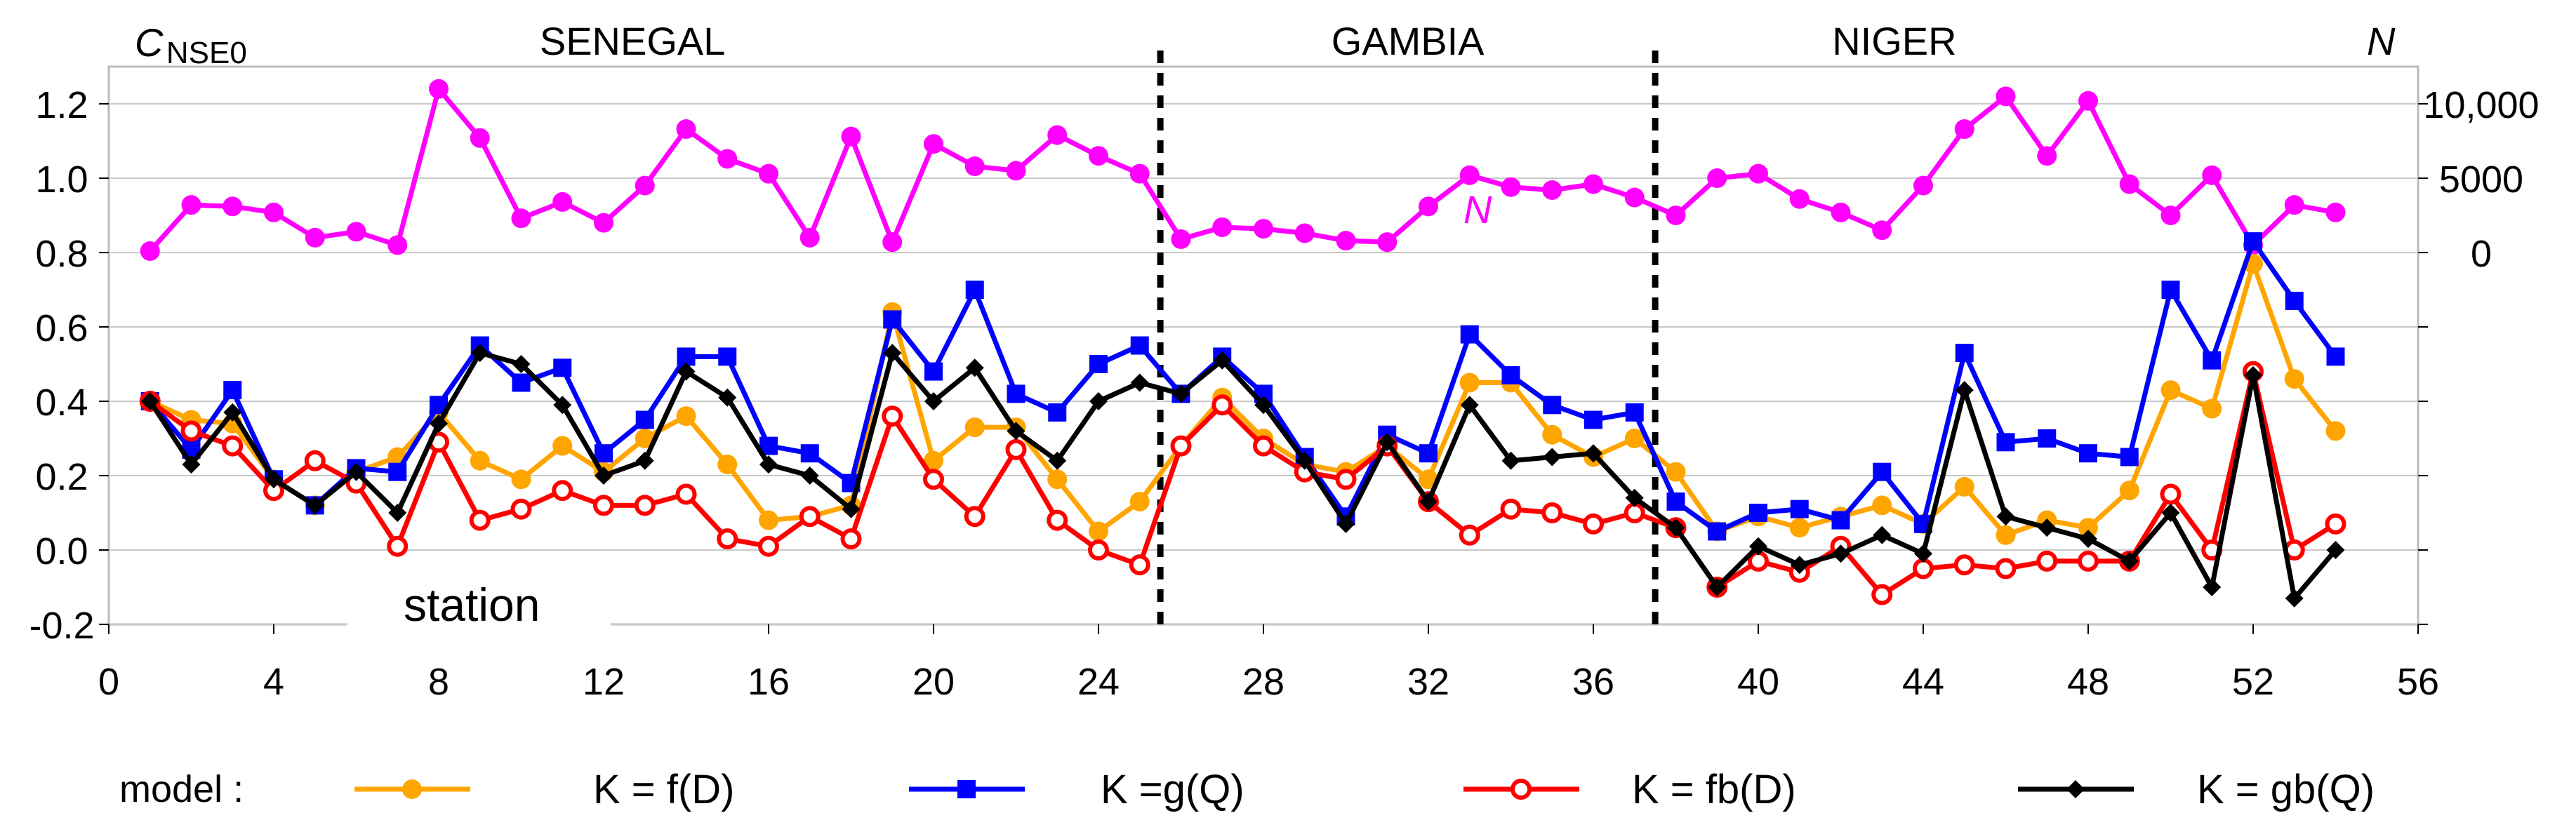 The height and width of the screenshot is (832, 2576). Describe the element at coordinates (1593, 682) in the screenshot. I see `x-tick-label: 36` at that location.